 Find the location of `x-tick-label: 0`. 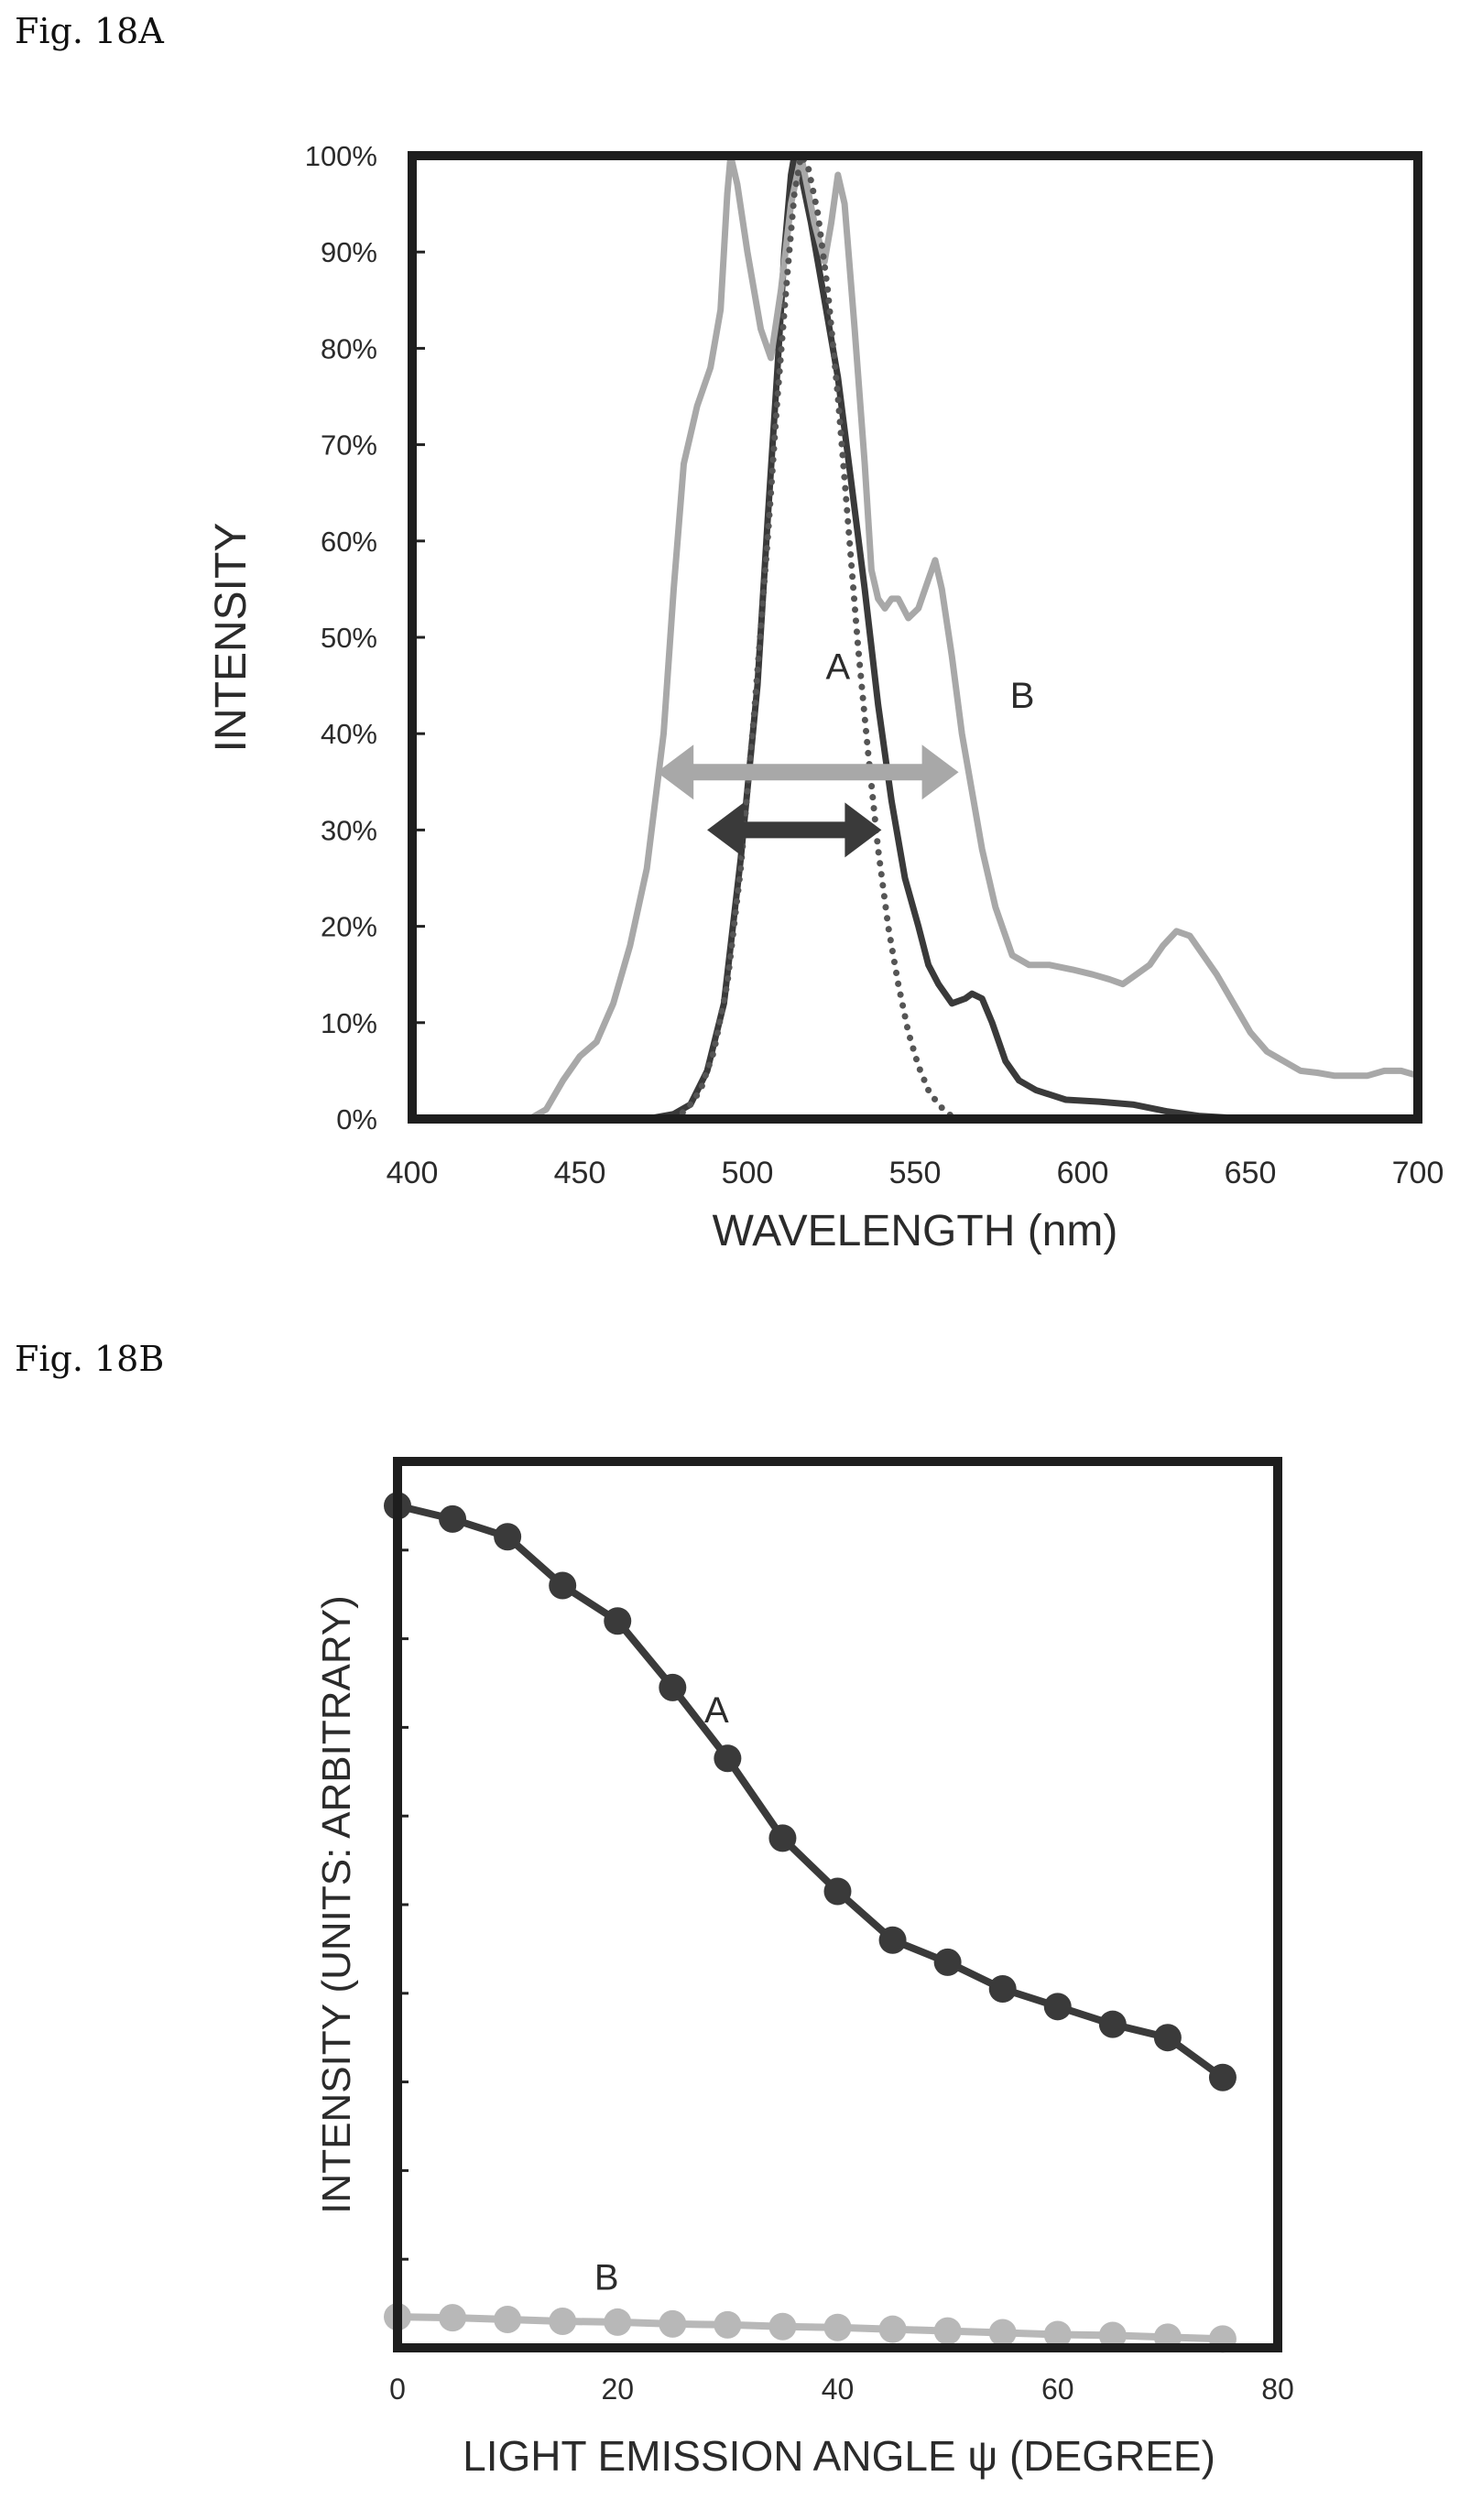

x-tick-label: 0 is located at coordinates (397, 2389).